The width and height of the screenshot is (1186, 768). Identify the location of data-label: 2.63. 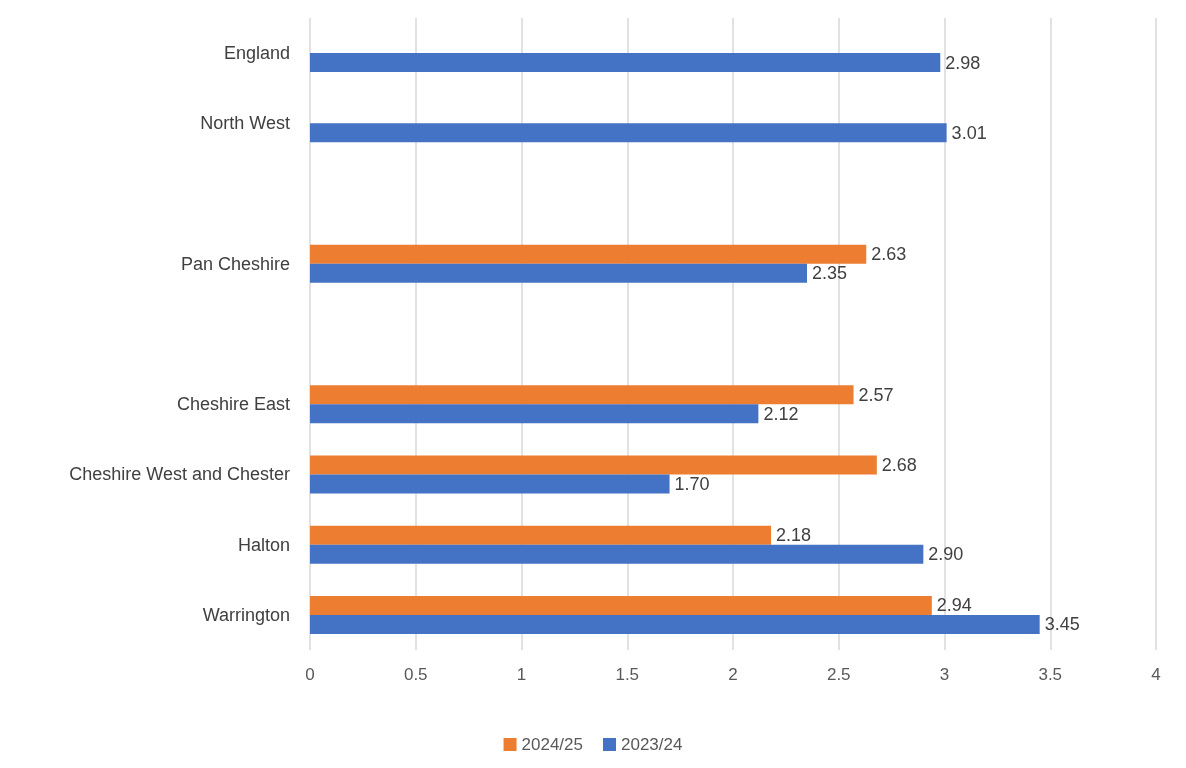
(889, 254).